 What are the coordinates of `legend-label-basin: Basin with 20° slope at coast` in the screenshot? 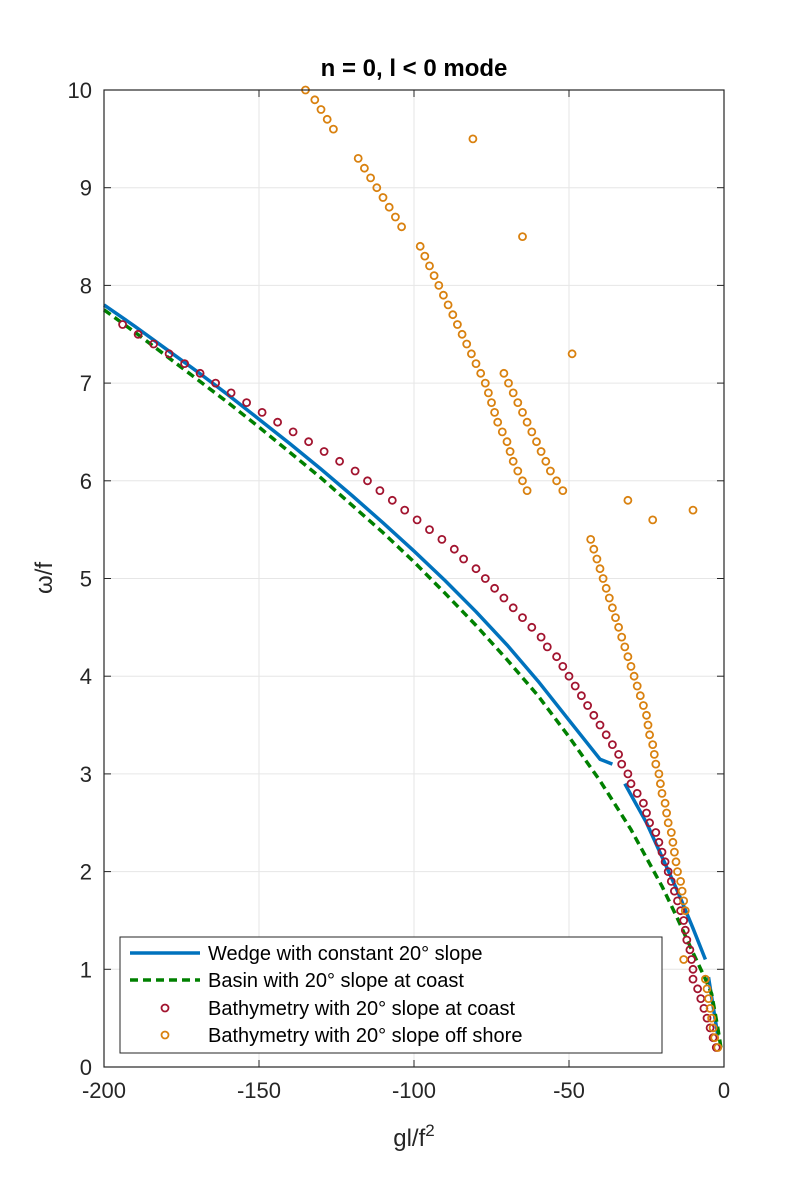 It's located at (336, 981).